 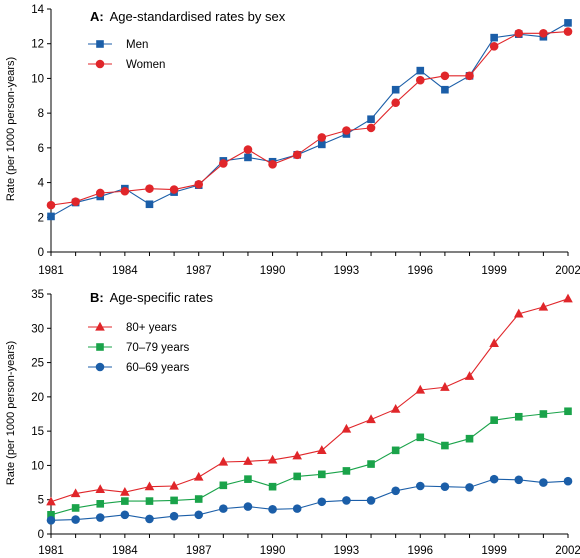 I want to click on panel-a-y-tick-label: 2, so click(x=41, y=218).